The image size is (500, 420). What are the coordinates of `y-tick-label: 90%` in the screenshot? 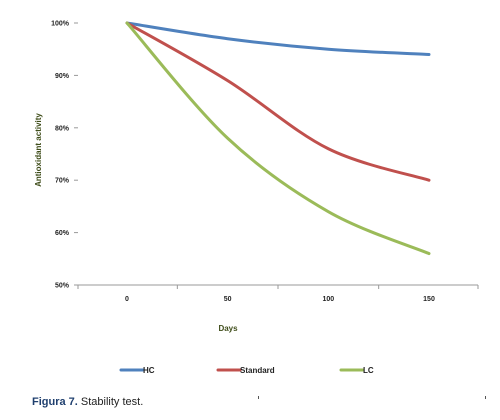 It's located at (62, 76).